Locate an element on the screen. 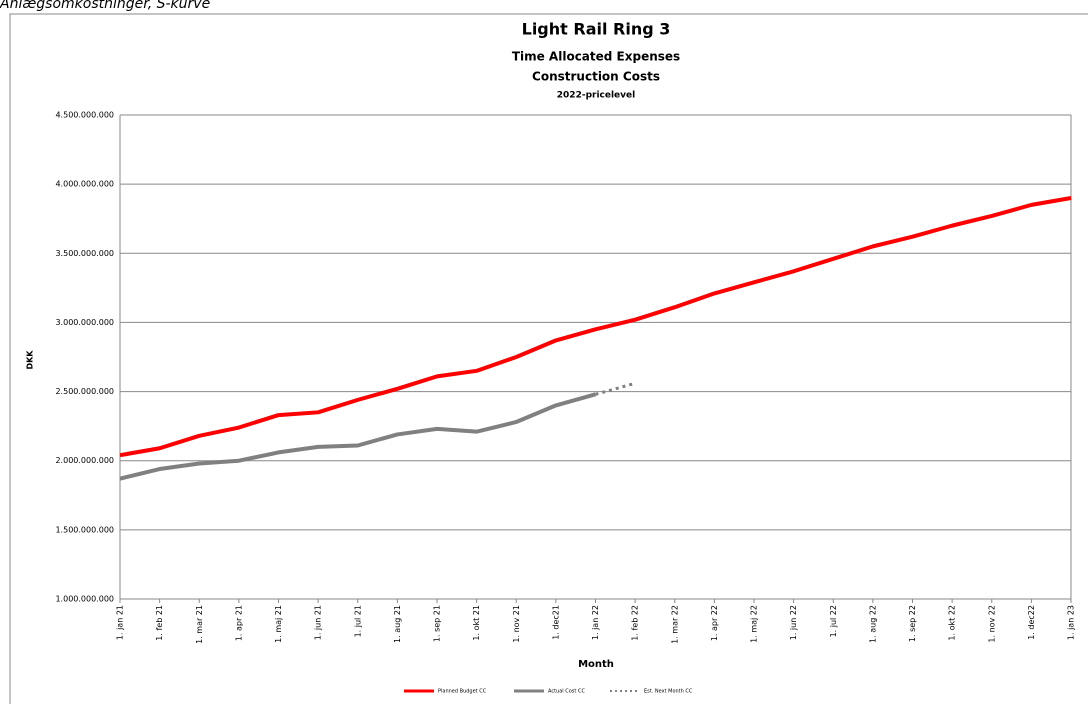  legend-label: Planned Budget CC is located at coordinates (462, 692).